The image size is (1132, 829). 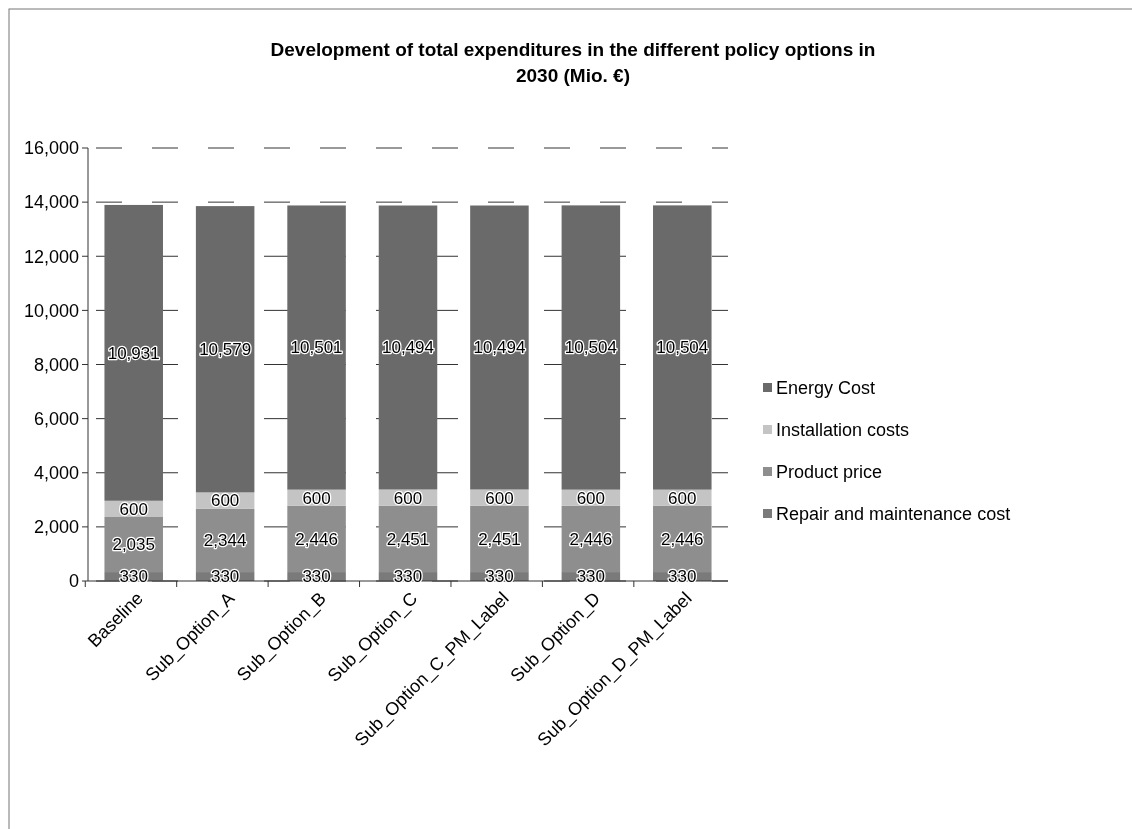 I want to click on legend-label: Repair and maintenance cost, so click(x=893, y=514).